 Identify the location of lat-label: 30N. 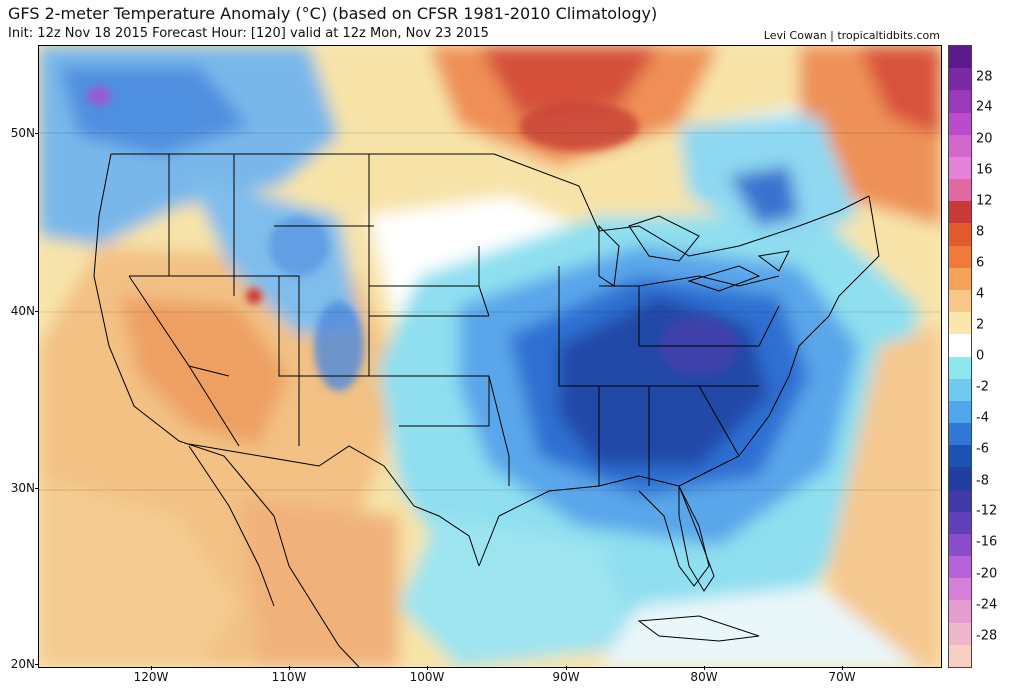
(22, 488).